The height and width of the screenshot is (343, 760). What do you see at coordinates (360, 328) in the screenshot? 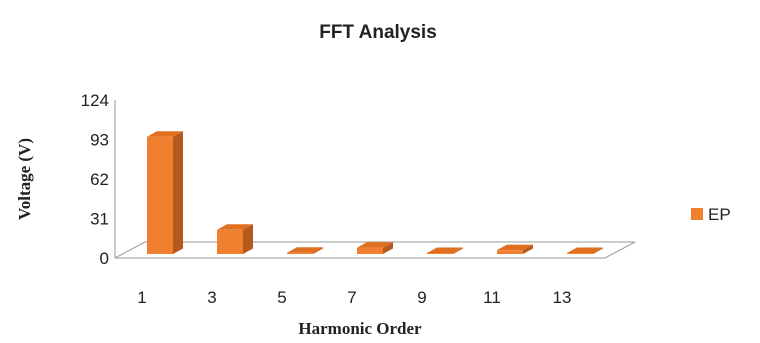
I see `x-axis-label: Harmonic Order` at bounding box center [360, 328].